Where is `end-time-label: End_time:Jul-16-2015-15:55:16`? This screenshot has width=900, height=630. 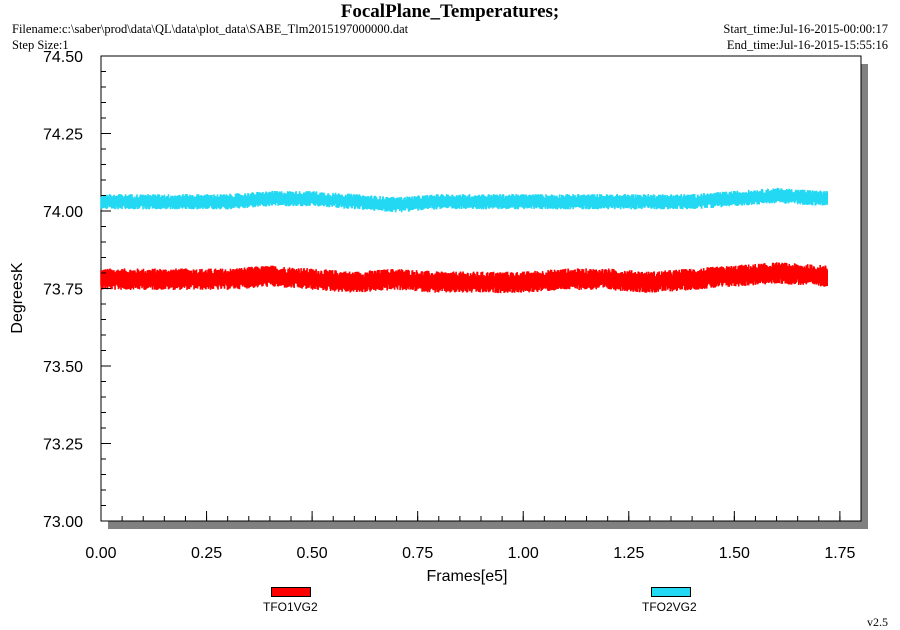 end-time-label: End_time:Jul-16-2015-15:55:16 is located at coordinates (807, 45).